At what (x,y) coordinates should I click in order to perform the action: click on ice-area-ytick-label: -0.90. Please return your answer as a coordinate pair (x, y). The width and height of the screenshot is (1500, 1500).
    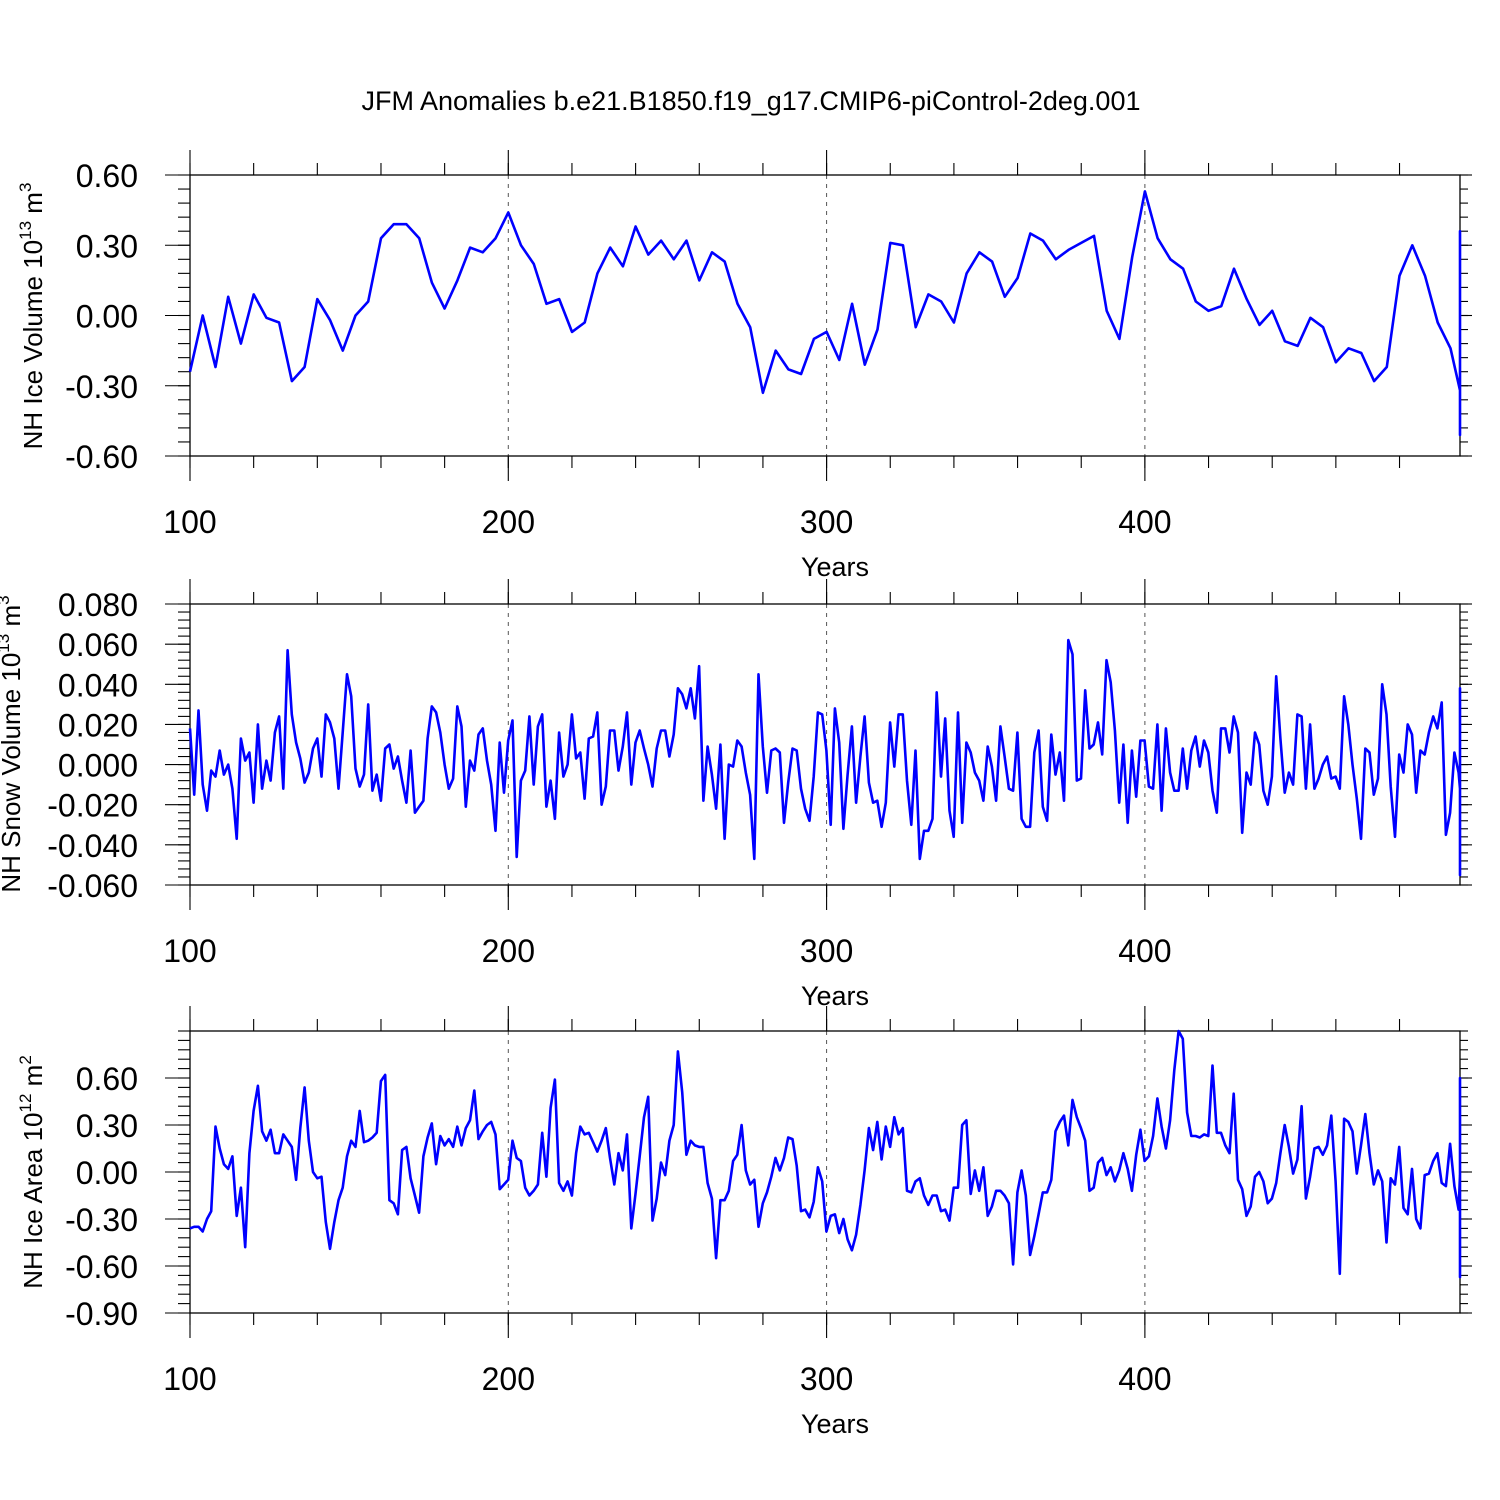
    Looking at the image, I should click on (101, 1314).